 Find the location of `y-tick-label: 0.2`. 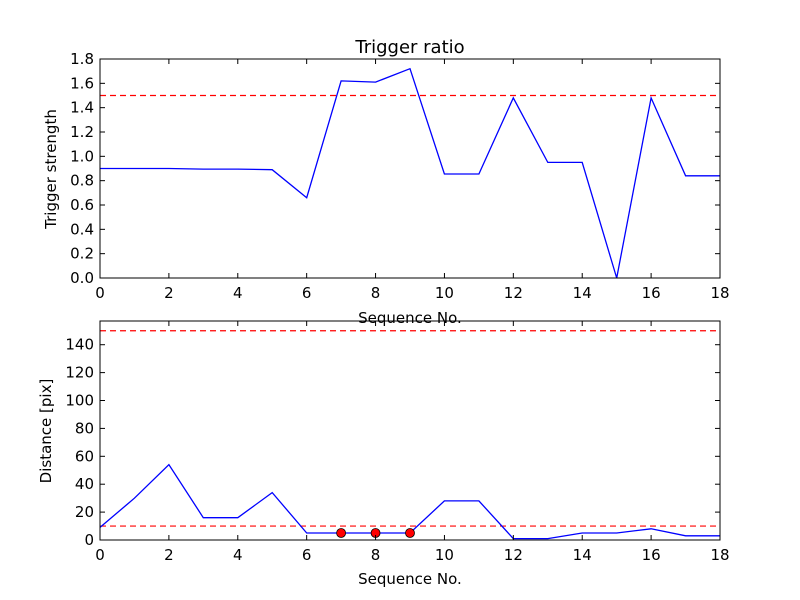

y-tick-label: 0.2 is located at coordinates (82, 254).